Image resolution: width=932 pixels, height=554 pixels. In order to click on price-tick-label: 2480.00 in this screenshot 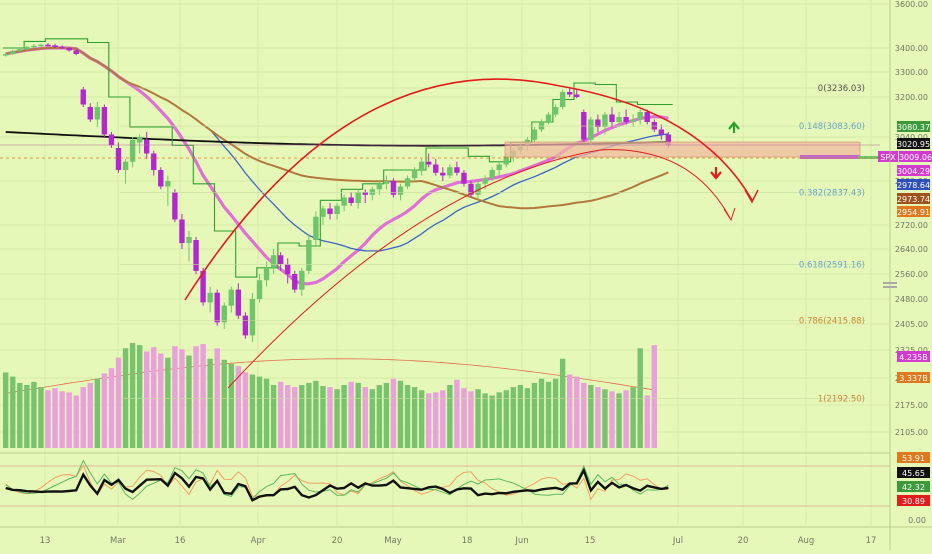, I will do `click(911, 299)`.